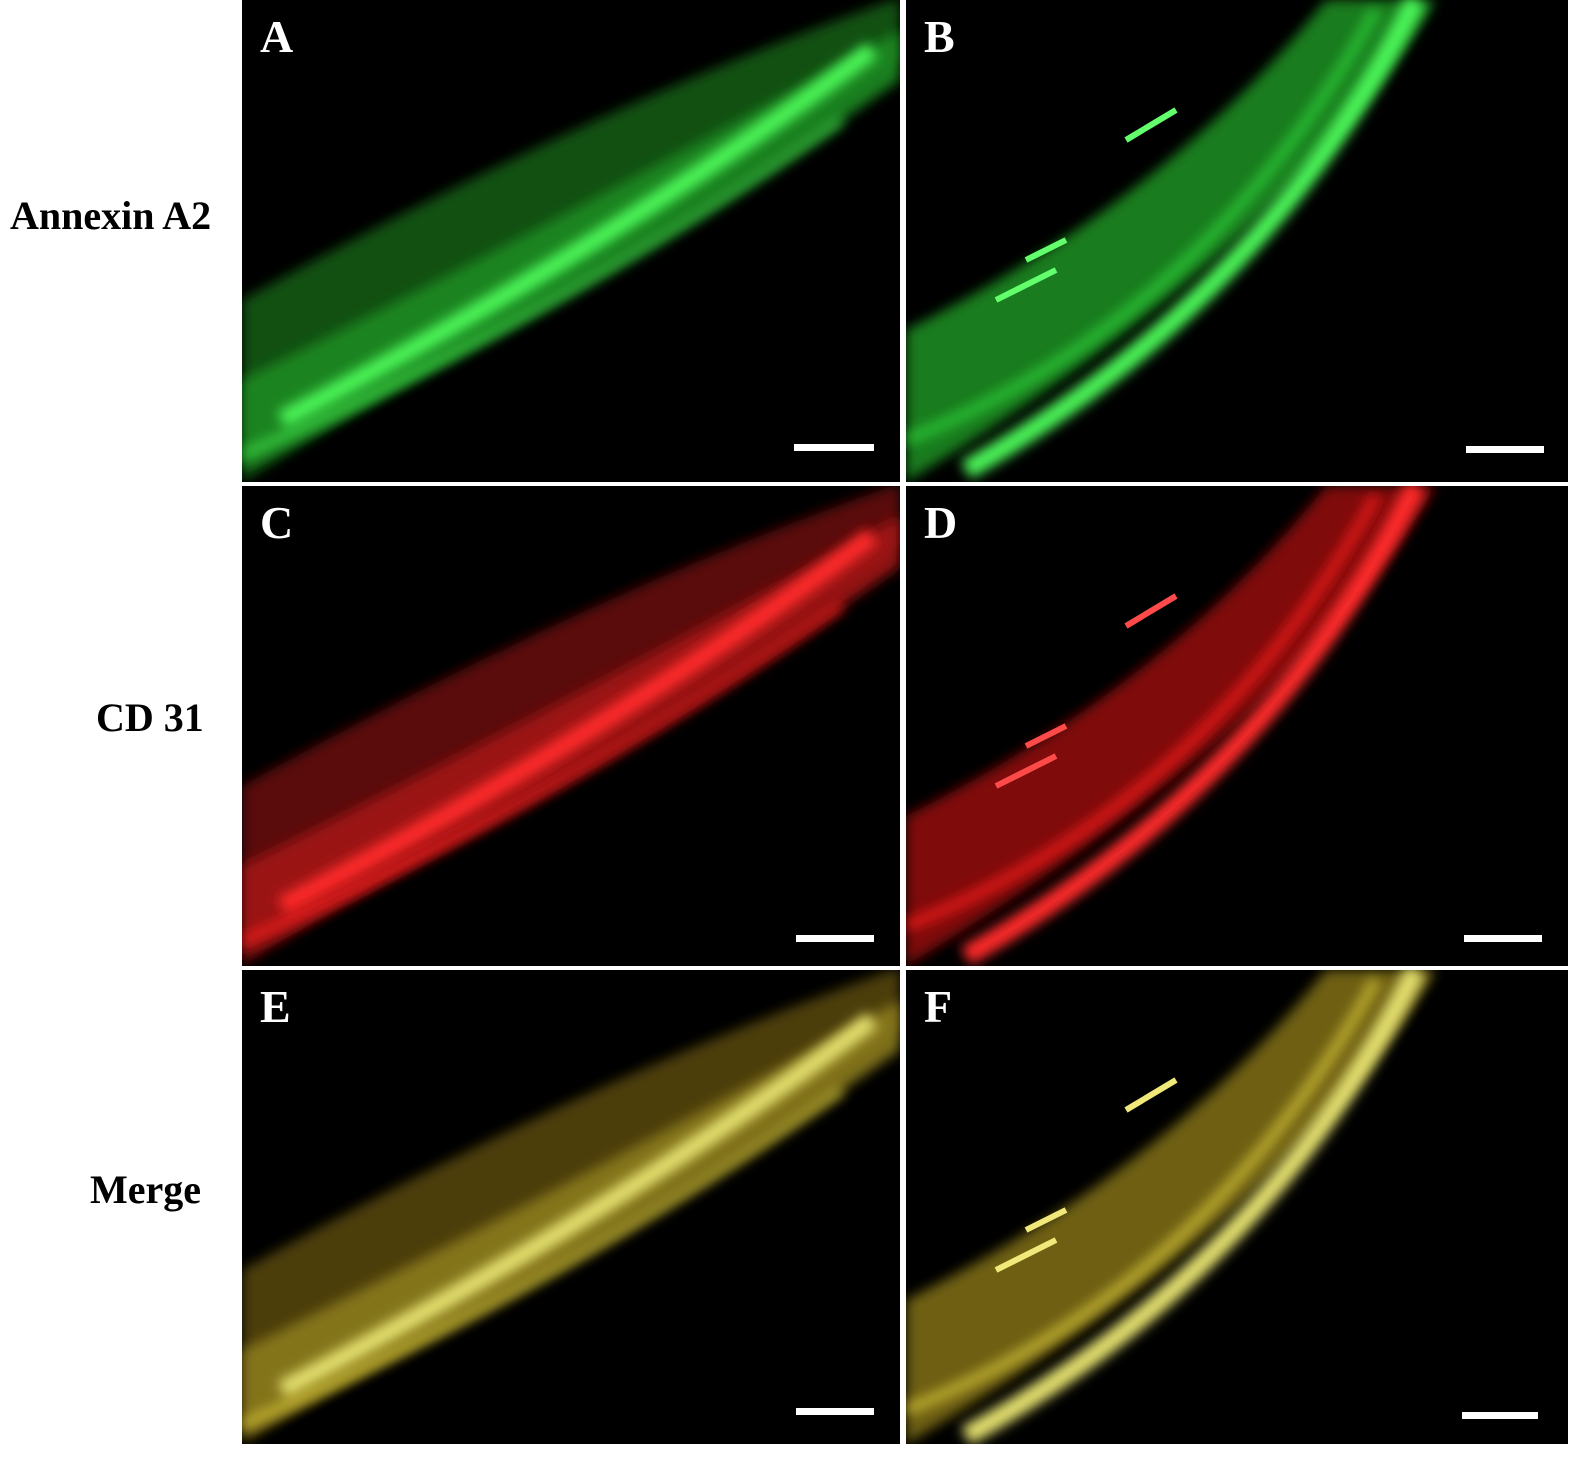  Describe the element at coordinates (146, 1189) in the screenshot. I see `row-label-merge: Merge` at that location.